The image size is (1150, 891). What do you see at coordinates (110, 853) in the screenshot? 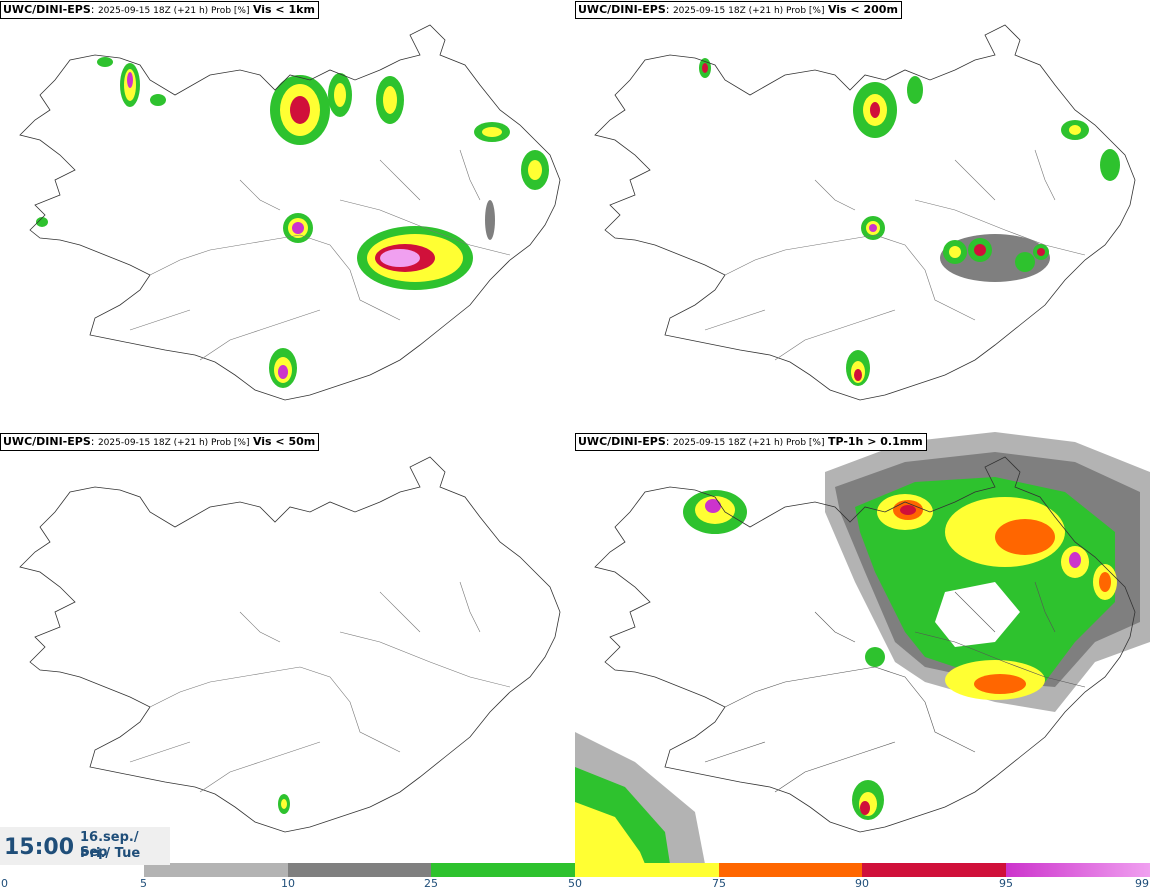
I see `valid-weekday: Þri./ Tue` at bounding box center [110, 853].